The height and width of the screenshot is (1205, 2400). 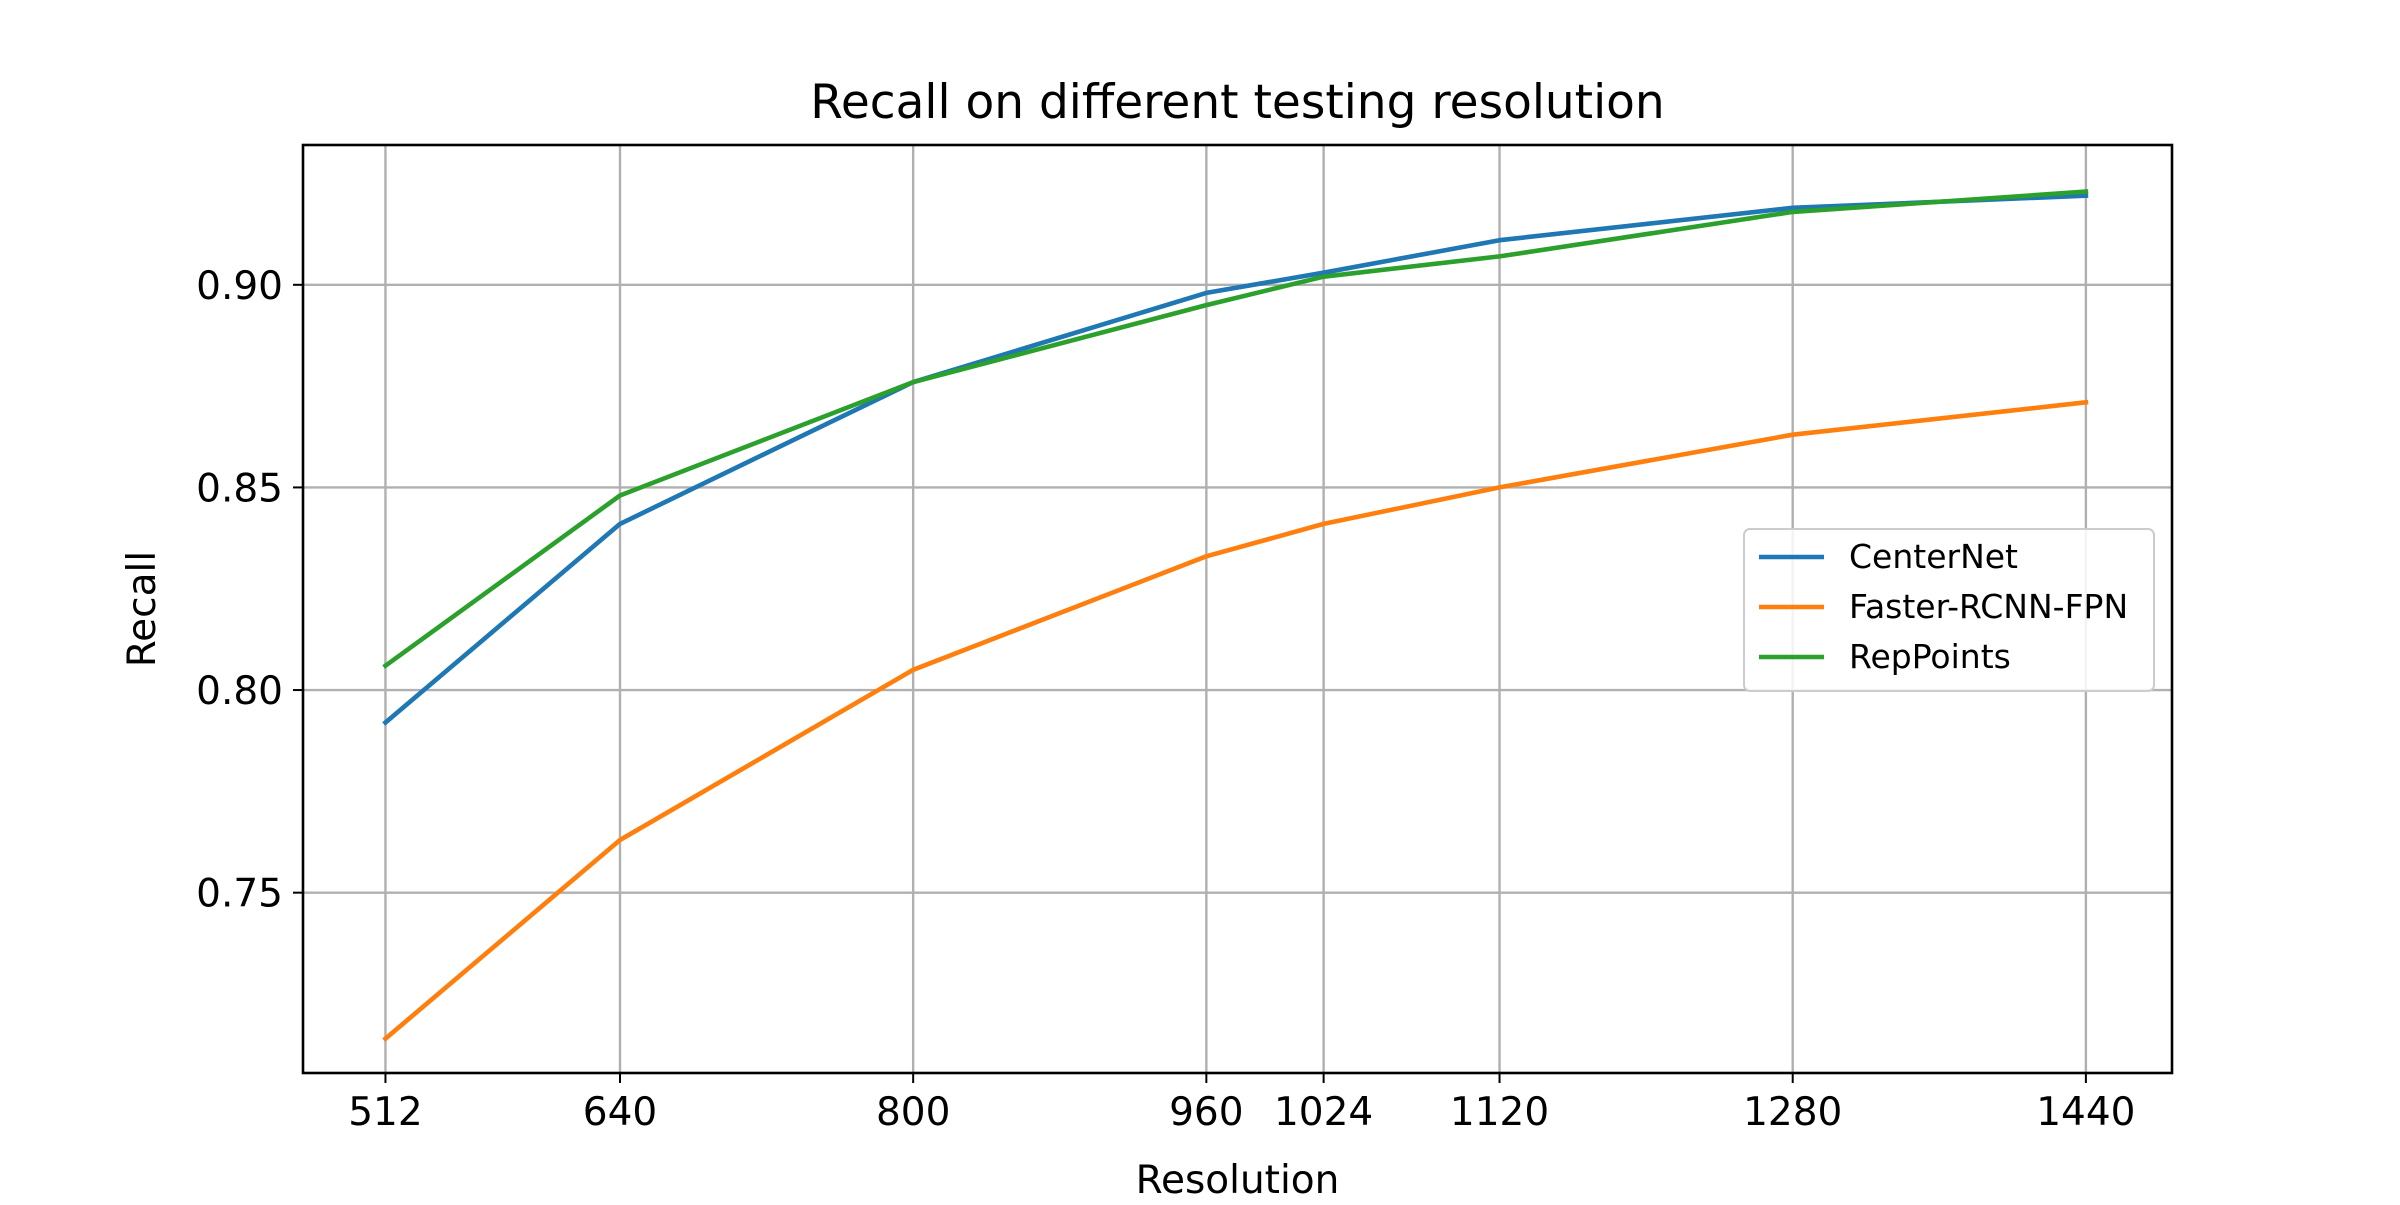 I want to click on legend-box, so click(x=1949, y=610).